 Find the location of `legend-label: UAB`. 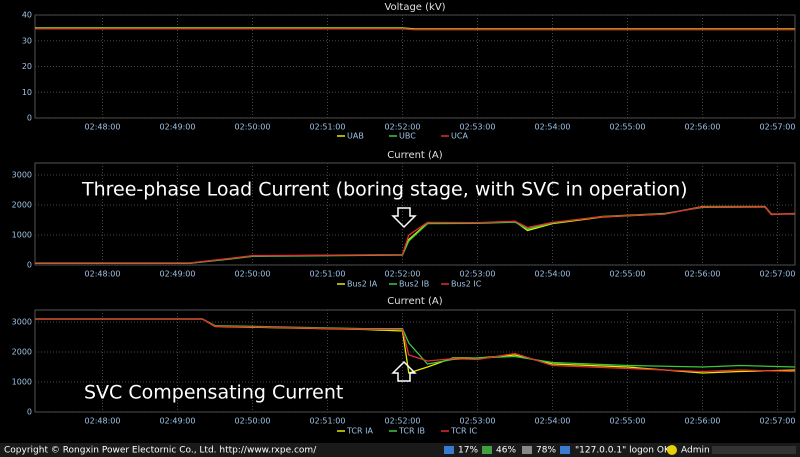

legend-label: UAB is located at coordinates (355, 136).